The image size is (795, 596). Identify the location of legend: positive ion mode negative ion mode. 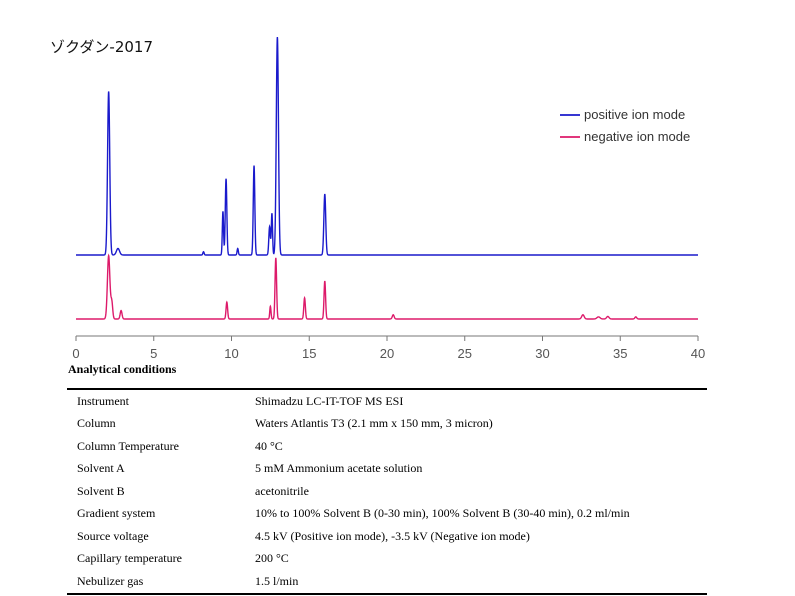
(625, 125).